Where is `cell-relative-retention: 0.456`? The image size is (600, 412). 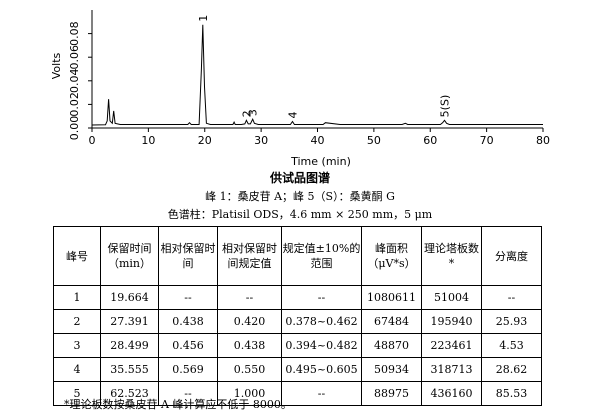 cell-relative-retention: 0.456 is located at coordinates (188, 345).